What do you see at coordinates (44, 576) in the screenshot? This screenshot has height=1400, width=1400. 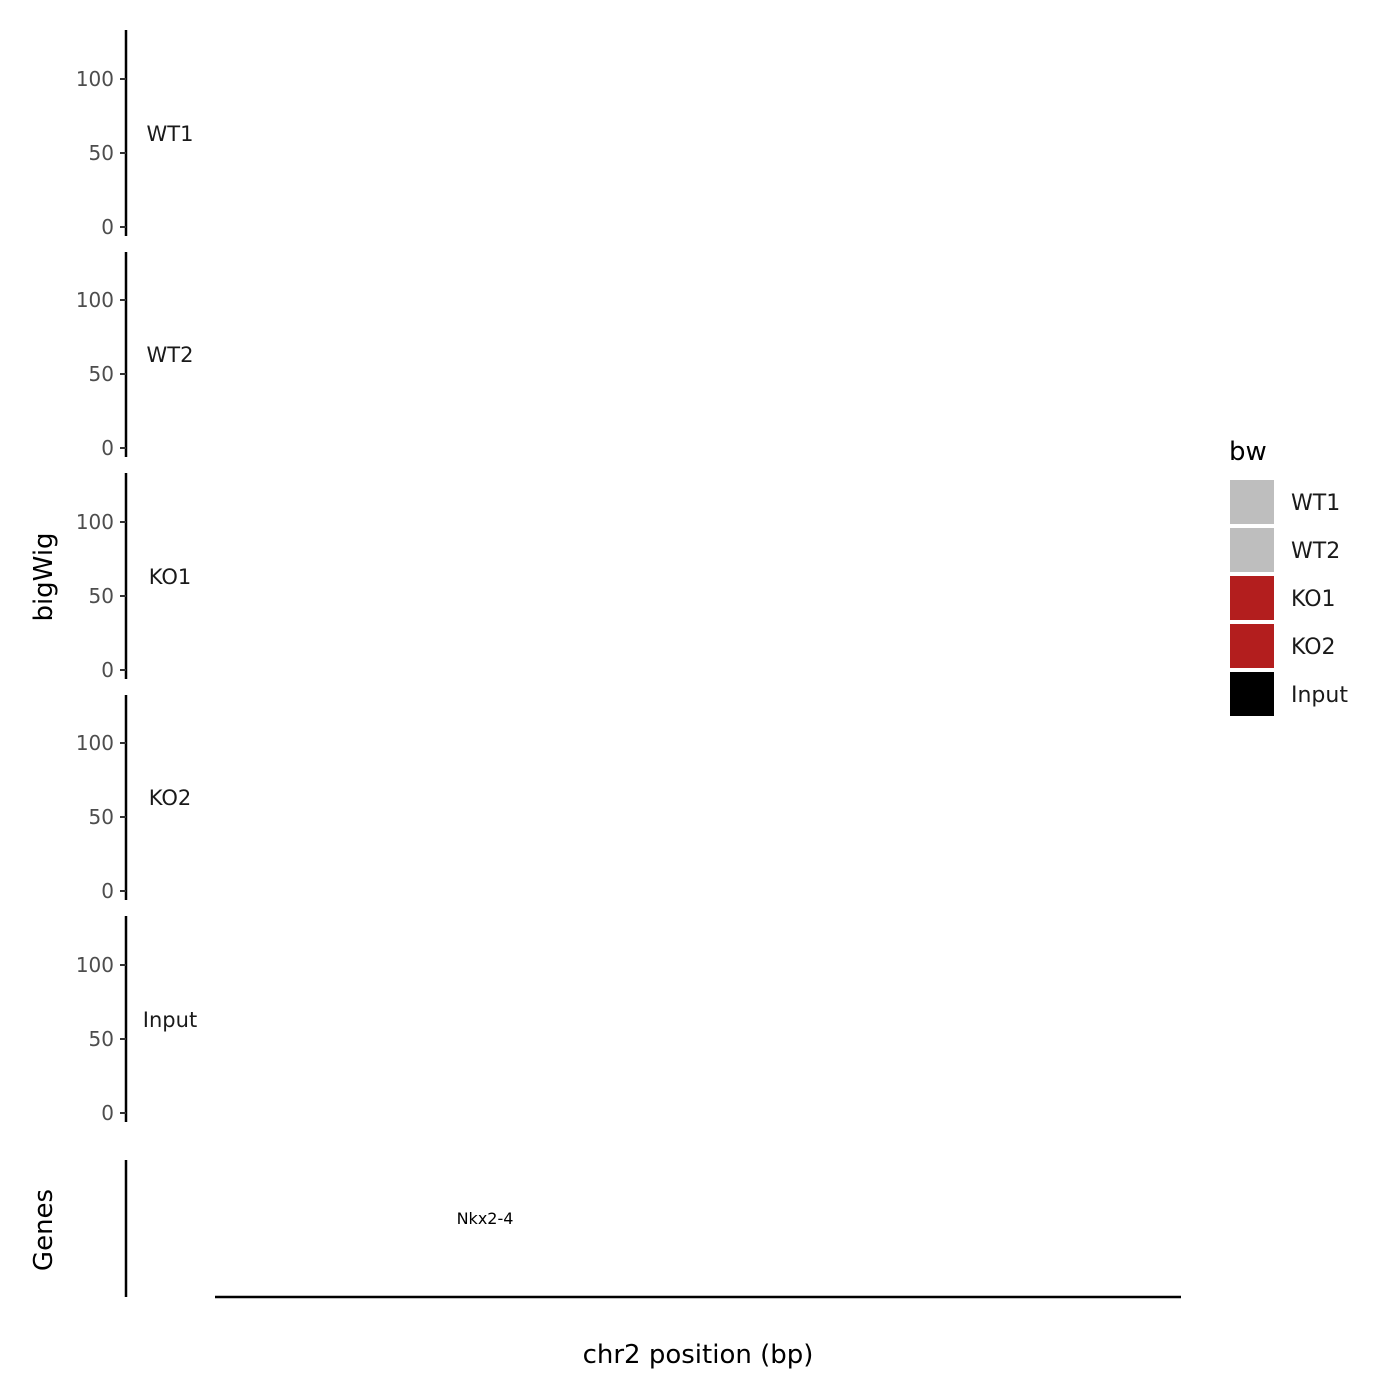 I see `y-axis-title: bigWig` at bounding box center [44, 576].